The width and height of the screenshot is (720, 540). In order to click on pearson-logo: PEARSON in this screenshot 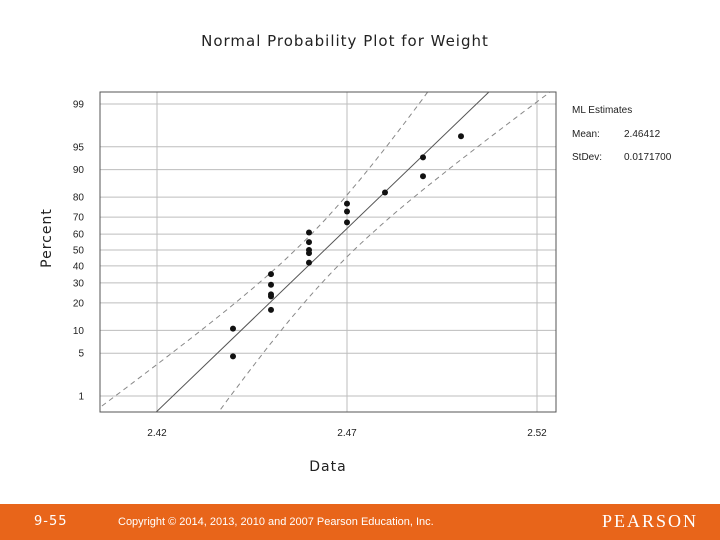, I will do `click(649, 521)`.